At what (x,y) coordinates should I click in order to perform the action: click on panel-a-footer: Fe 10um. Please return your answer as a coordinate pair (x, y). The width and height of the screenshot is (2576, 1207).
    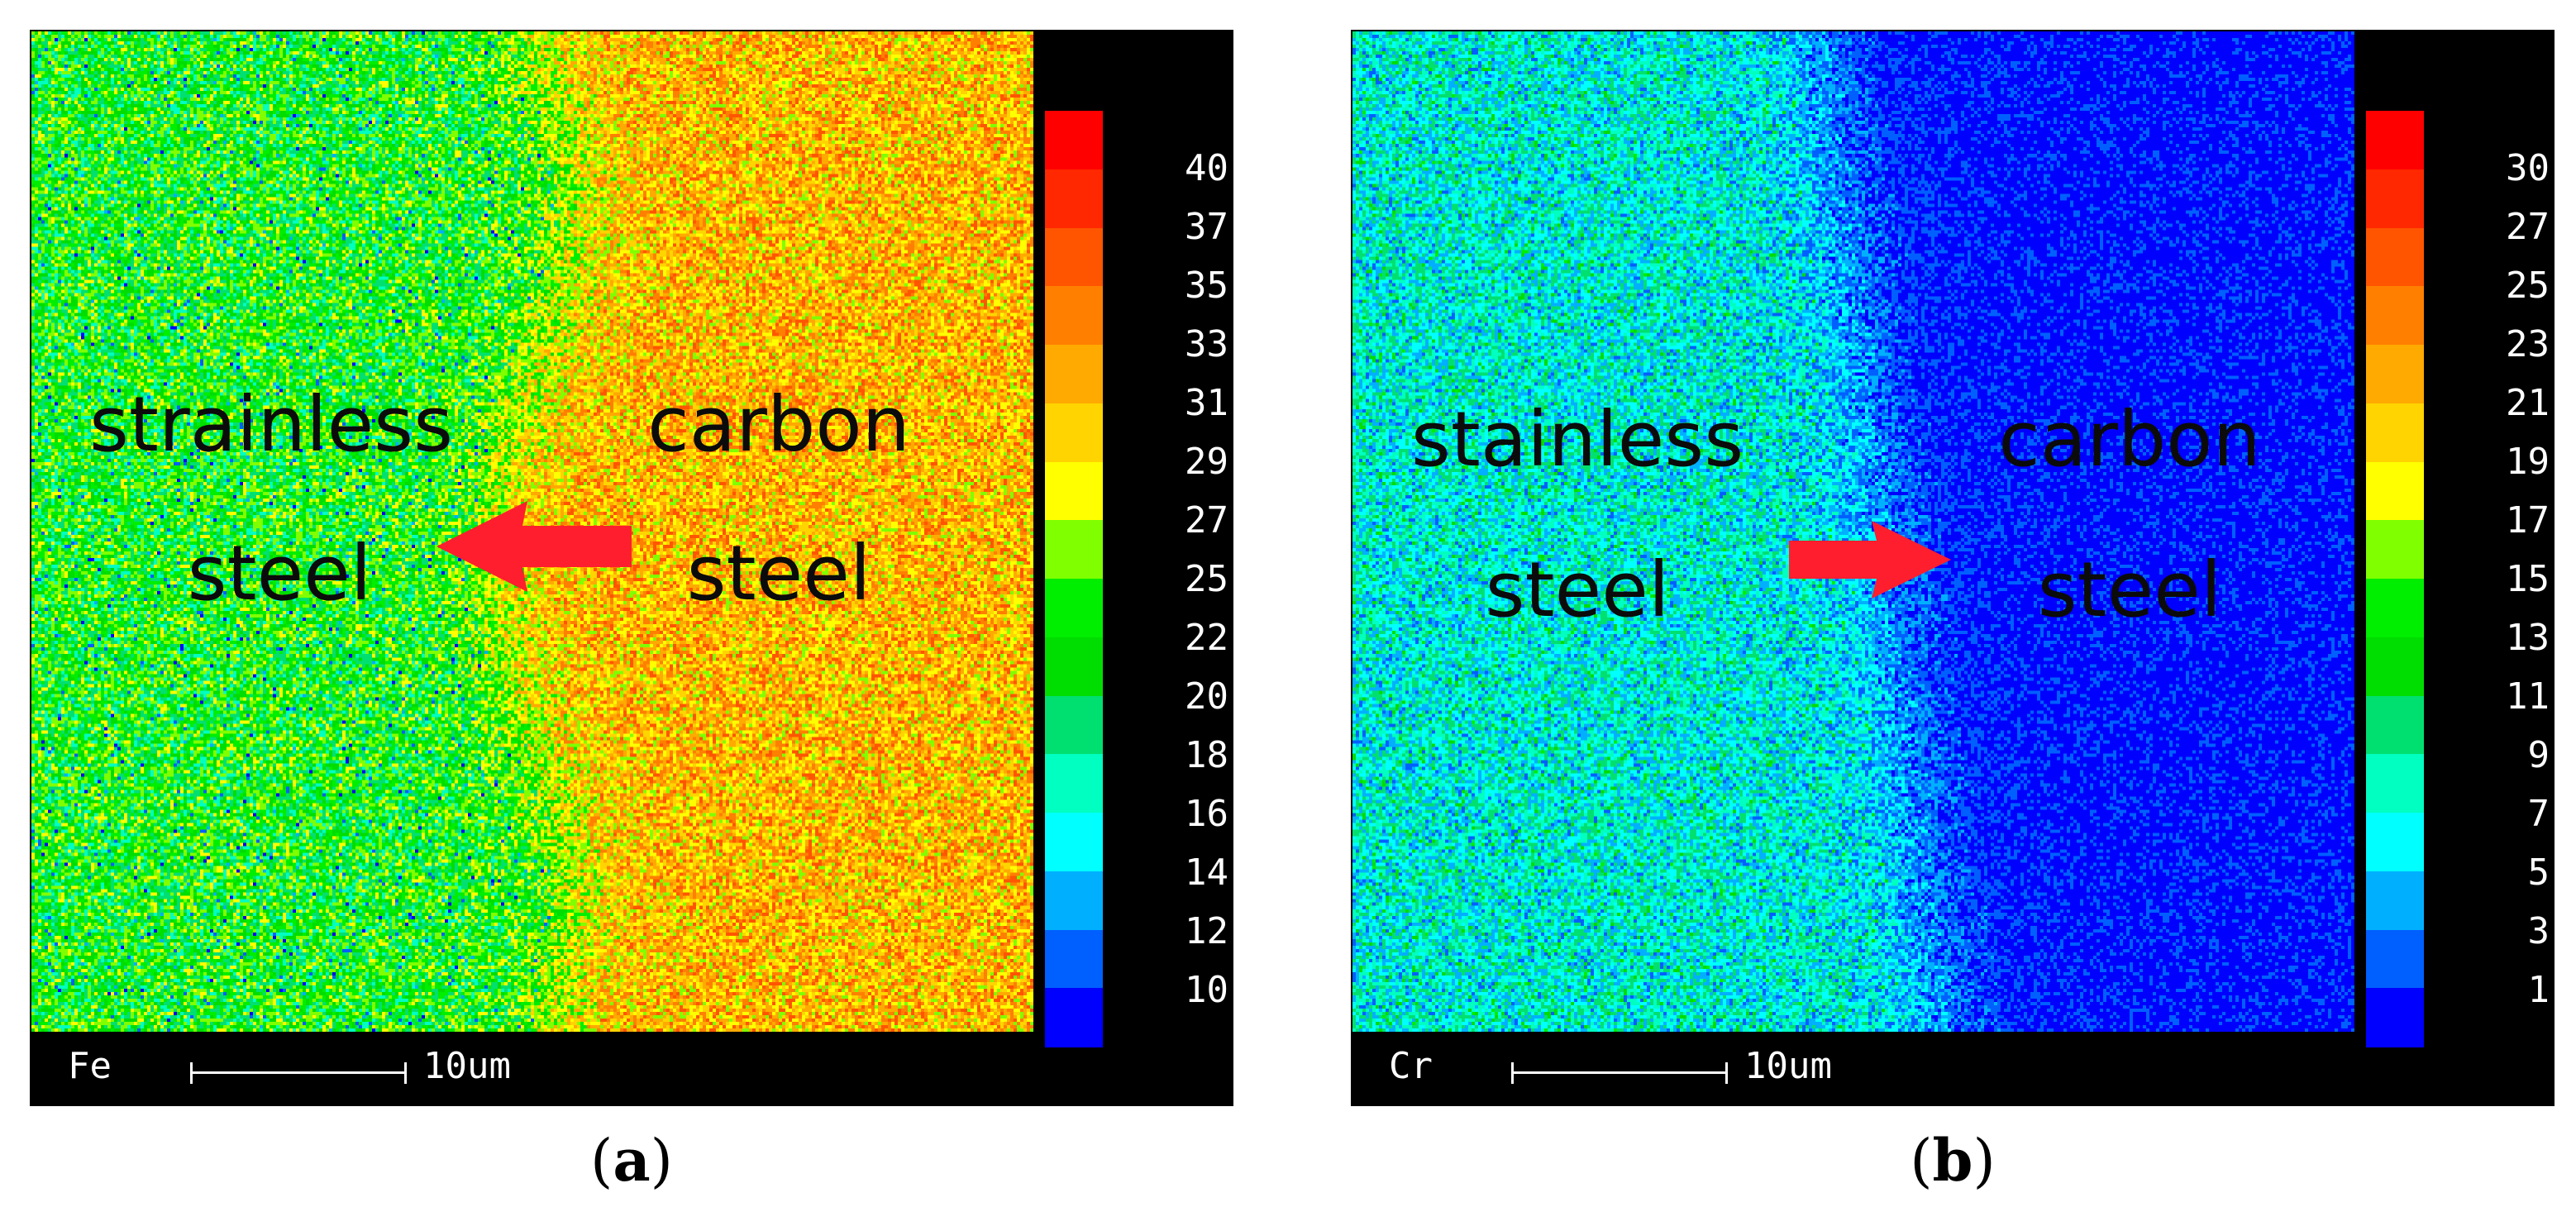
    Looking at the image, I should click on (631, 1069).